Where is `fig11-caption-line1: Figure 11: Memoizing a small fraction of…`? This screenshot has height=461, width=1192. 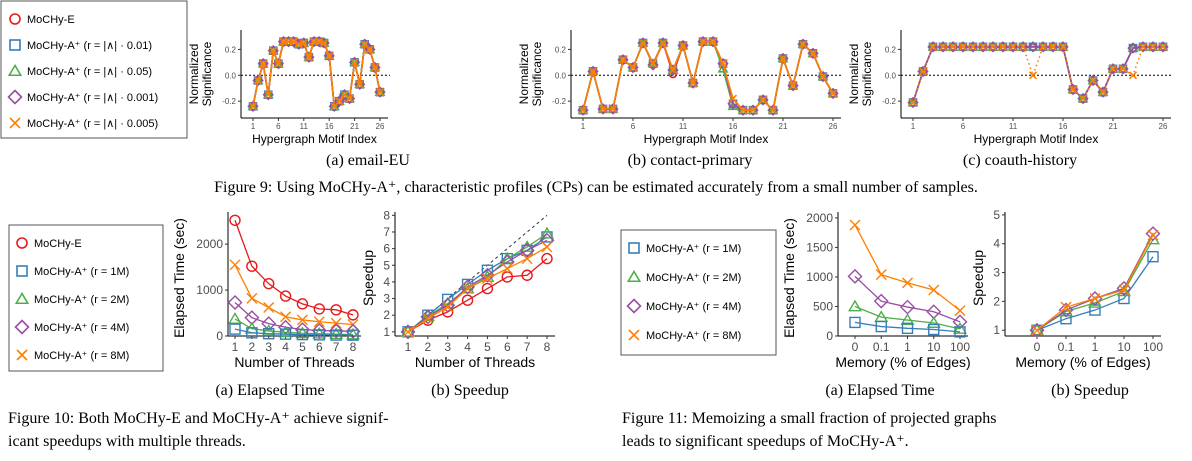
fig11-caption-line1: Figure 11: Memoizing a small fraction of… is located at coordinates (809, 418).